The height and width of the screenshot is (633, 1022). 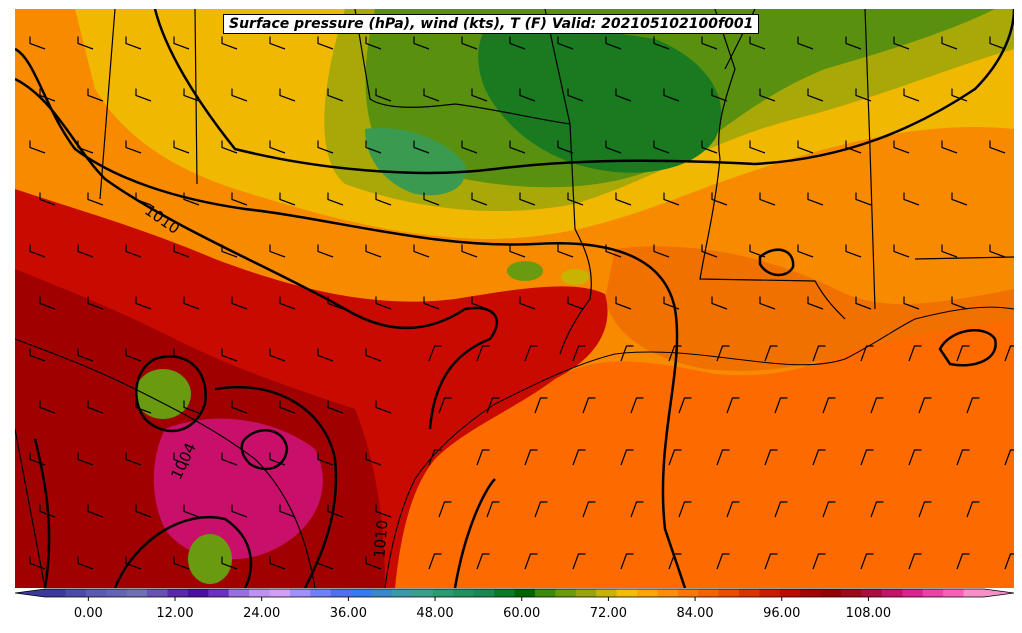 What do you see at coordinates (262, 613) in the screenshot?
I see `colorbar-tick-label: 24.00` at bounding box center [262, 613].